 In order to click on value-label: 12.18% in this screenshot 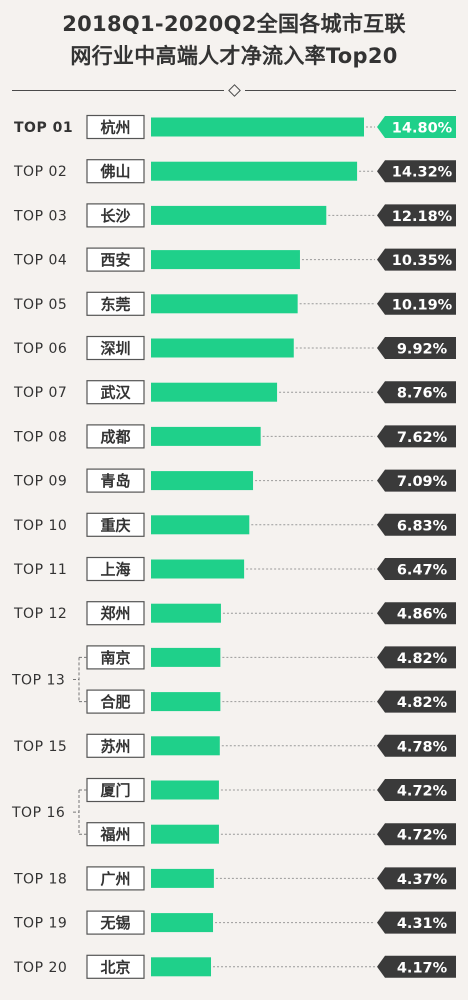, I will do `click(422, 217)`.